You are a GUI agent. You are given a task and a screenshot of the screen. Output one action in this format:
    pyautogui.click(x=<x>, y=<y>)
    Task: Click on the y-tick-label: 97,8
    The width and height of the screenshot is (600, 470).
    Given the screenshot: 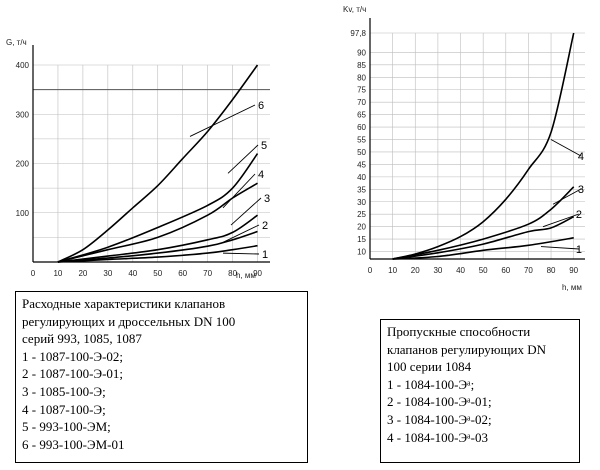 What is the action you would take?
    pyautogui.click(x=358, y=33)
    